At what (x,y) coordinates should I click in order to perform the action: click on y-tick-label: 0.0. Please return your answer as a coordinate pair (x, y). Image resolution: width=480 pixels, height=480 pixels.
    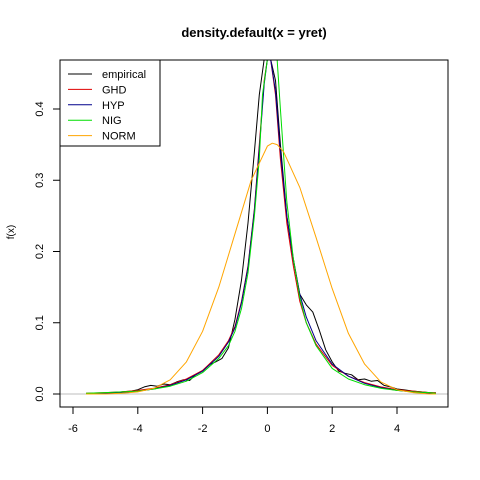
    Looking at the image, I should click on (40, 393).